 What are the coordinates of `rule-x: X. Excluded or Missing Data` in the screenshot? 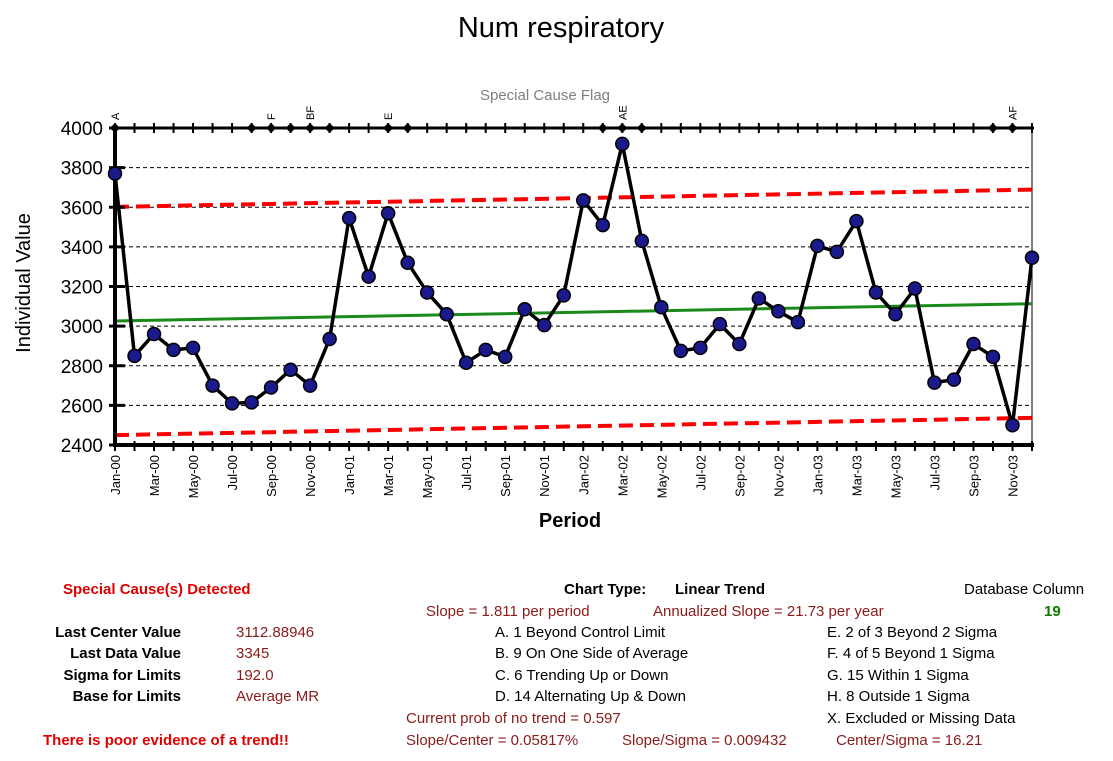 It's located at (921, 718).